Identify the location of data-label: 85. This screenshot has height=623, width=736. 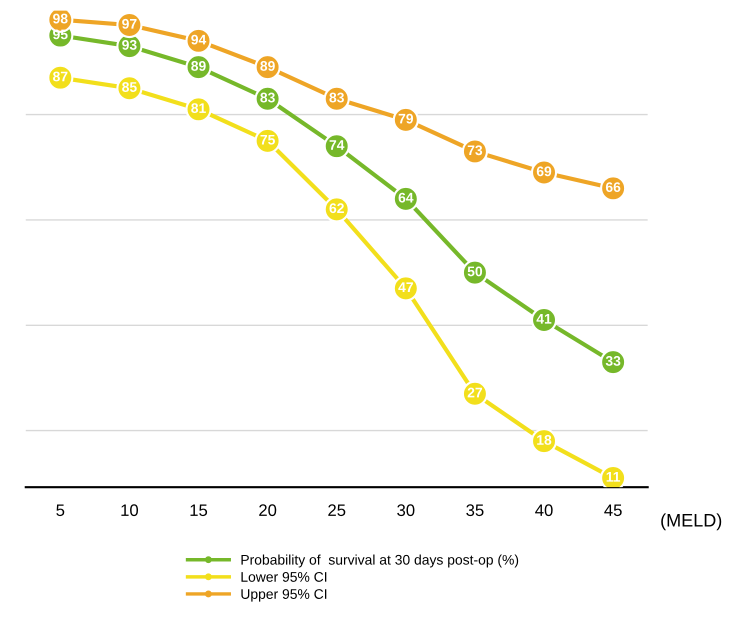
(129, 87).